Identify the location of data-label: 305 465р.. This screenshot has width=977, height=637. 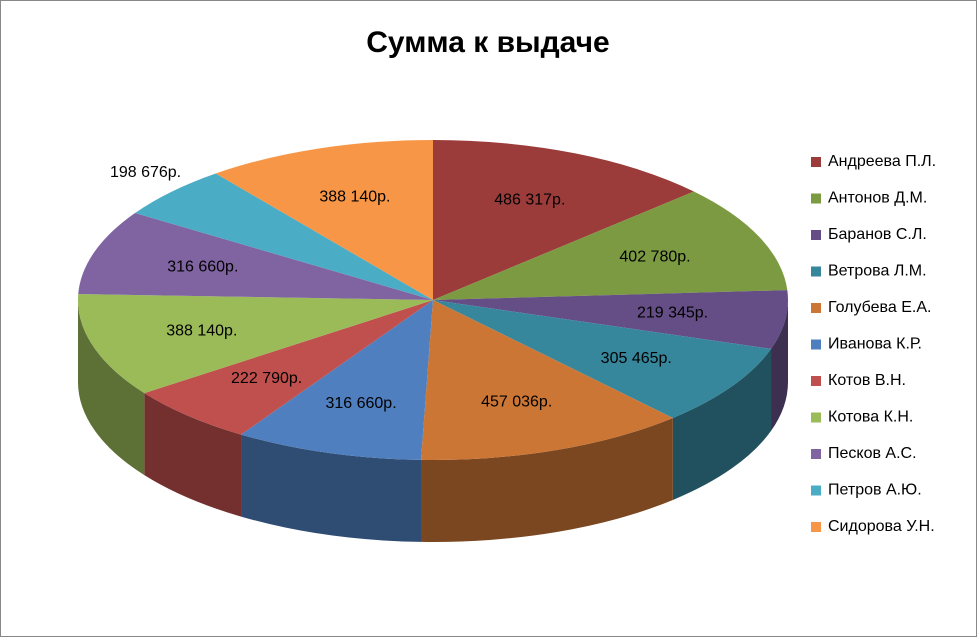
(636, 358).